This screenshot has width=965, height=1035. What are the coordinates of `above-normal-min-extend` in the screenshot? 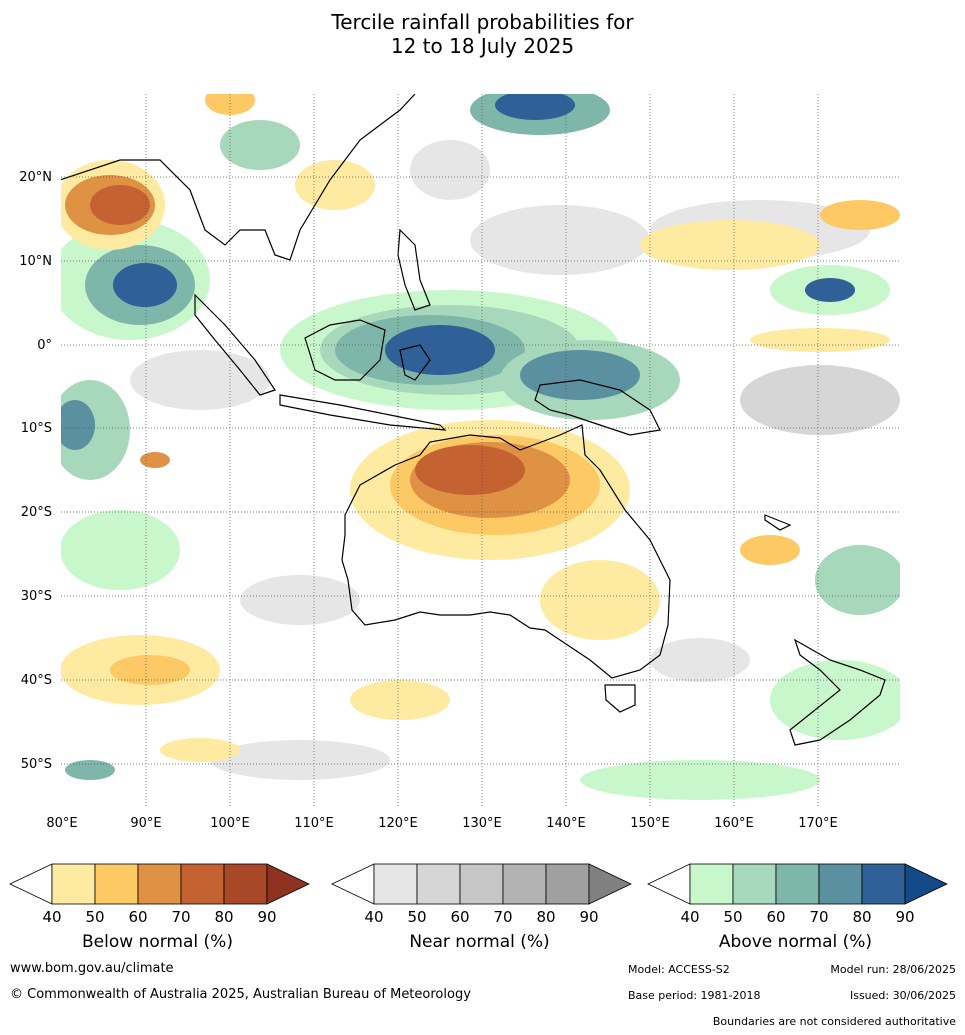 It's located at (669, 884).